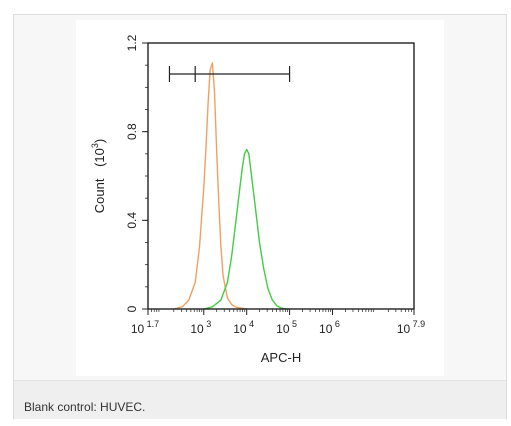 This screenshot has height=426, width=511. I want to click on x-tick-label: 10 4, so click(243, 327).